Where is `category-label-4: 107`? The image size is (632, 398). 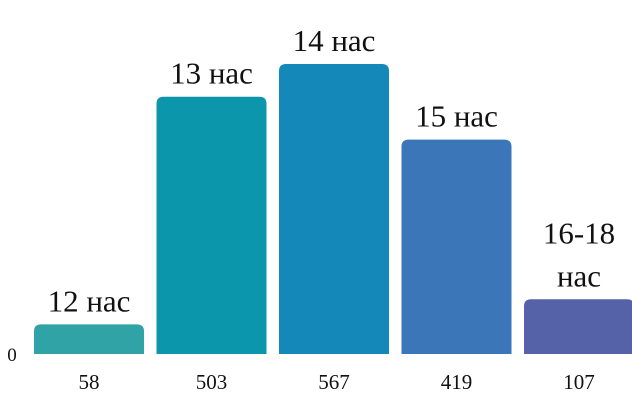
category-label-4: 107 is located at coordinates (579, 382).